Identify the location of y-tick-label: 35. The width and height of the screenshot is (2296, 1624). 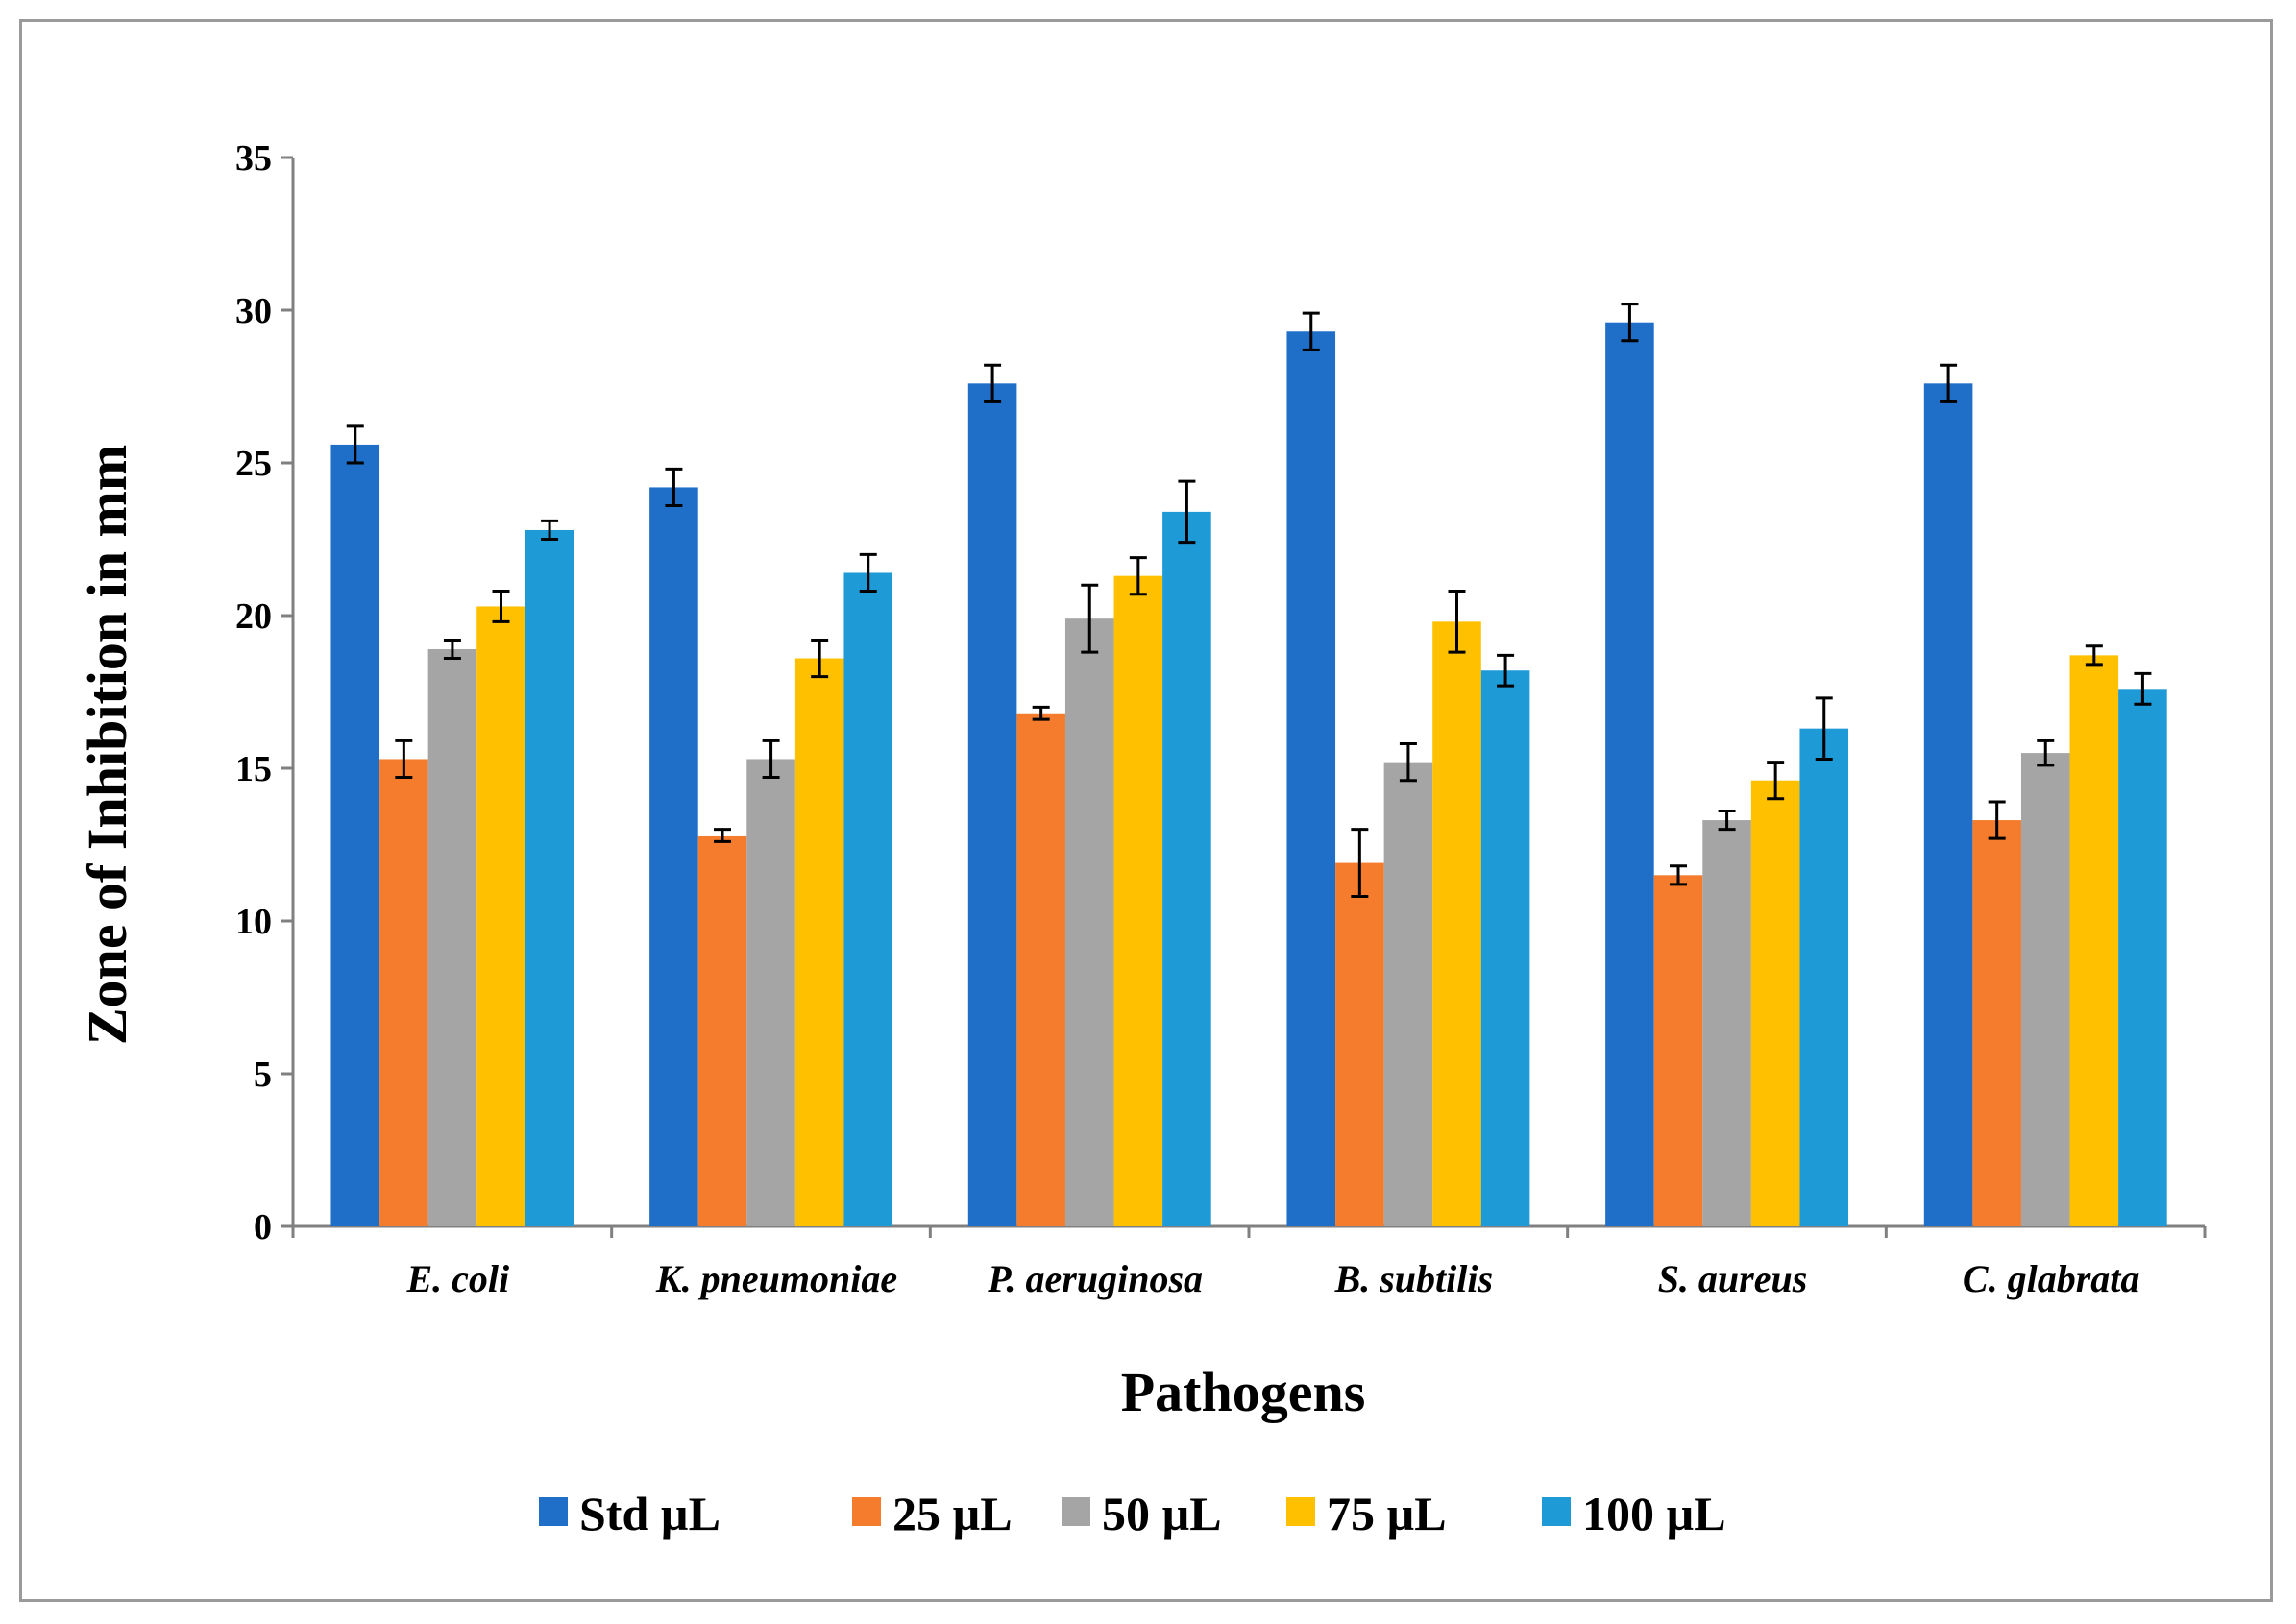
(254, 158).